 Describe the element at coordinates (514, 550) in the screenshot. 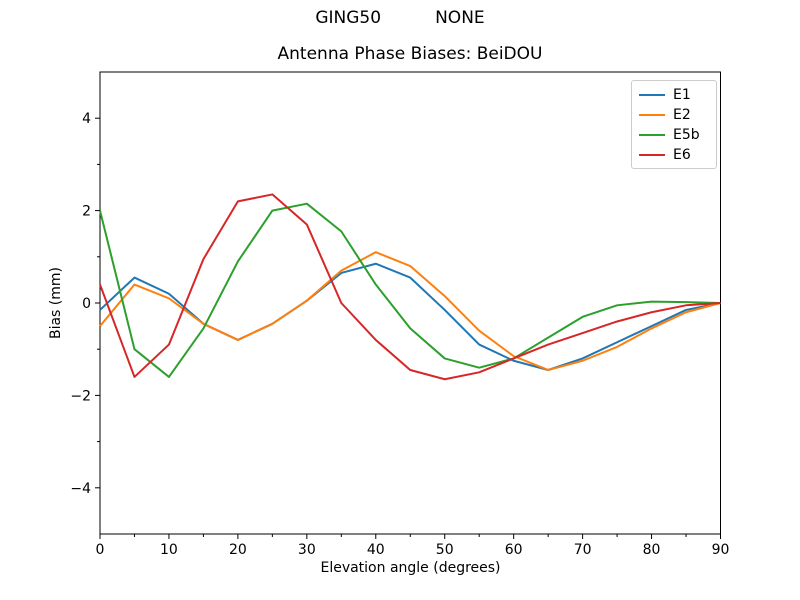

I see `x-tick-label: 60` at that location.